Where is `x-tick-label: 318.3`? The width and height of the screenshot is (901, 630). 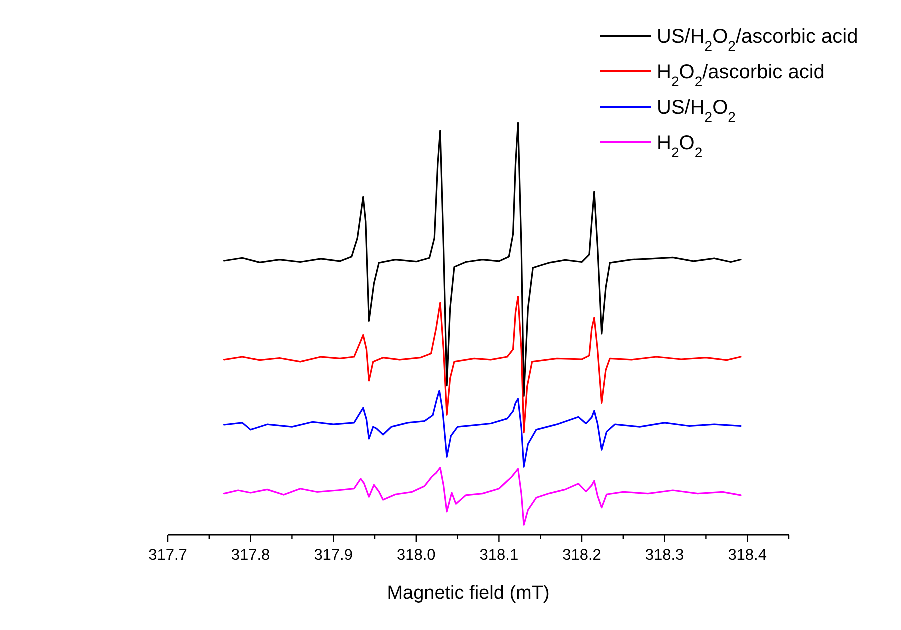
x-tick-label: 318.3 is located at coordinates (664, 555).